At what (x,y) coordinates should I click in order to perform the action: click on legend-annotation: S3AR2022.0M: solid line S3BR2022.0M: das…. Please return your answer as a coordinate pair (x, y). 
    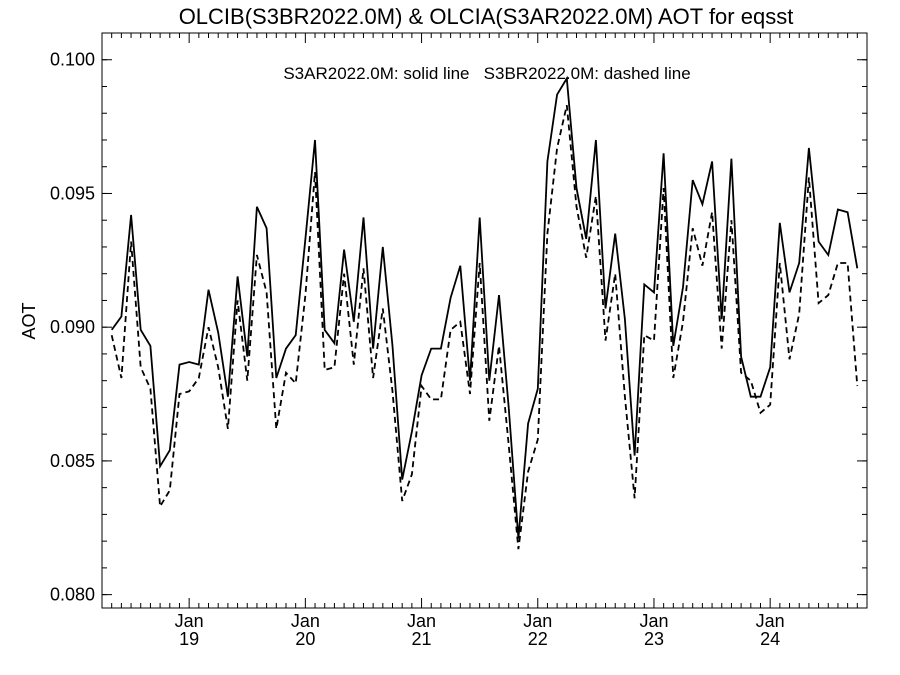
    Looking at the image, I should click on (486, 73).